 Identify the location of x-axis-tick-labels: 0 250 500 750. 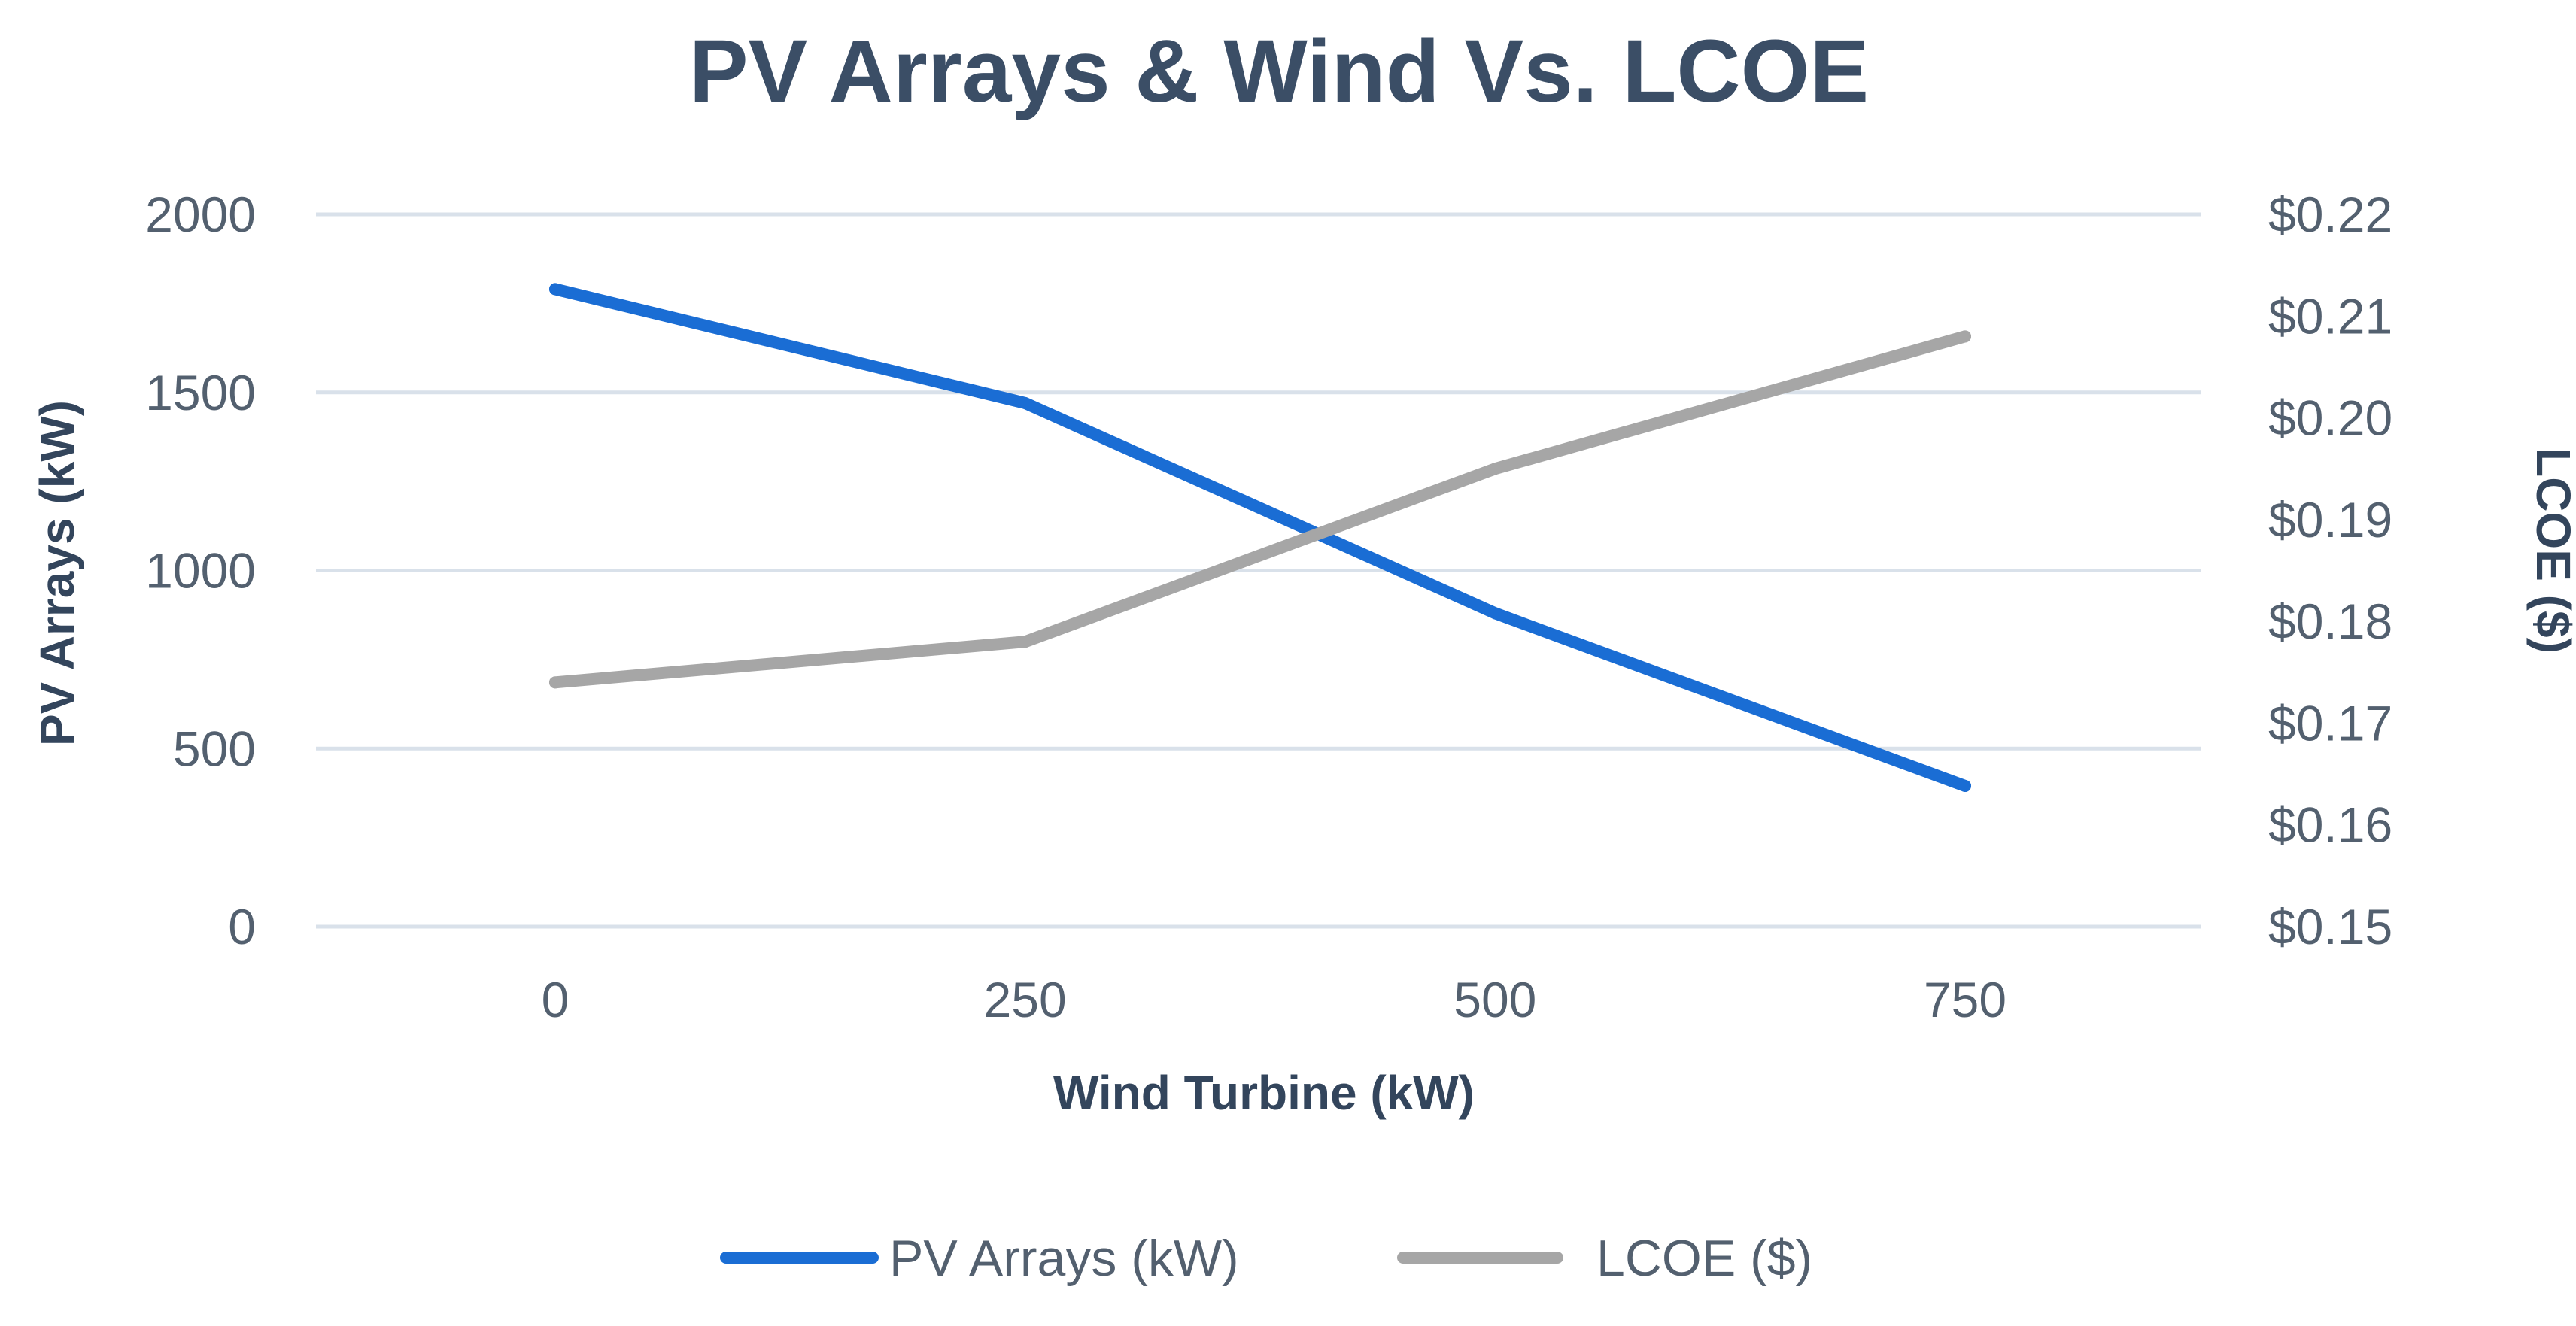
(1274, 999).